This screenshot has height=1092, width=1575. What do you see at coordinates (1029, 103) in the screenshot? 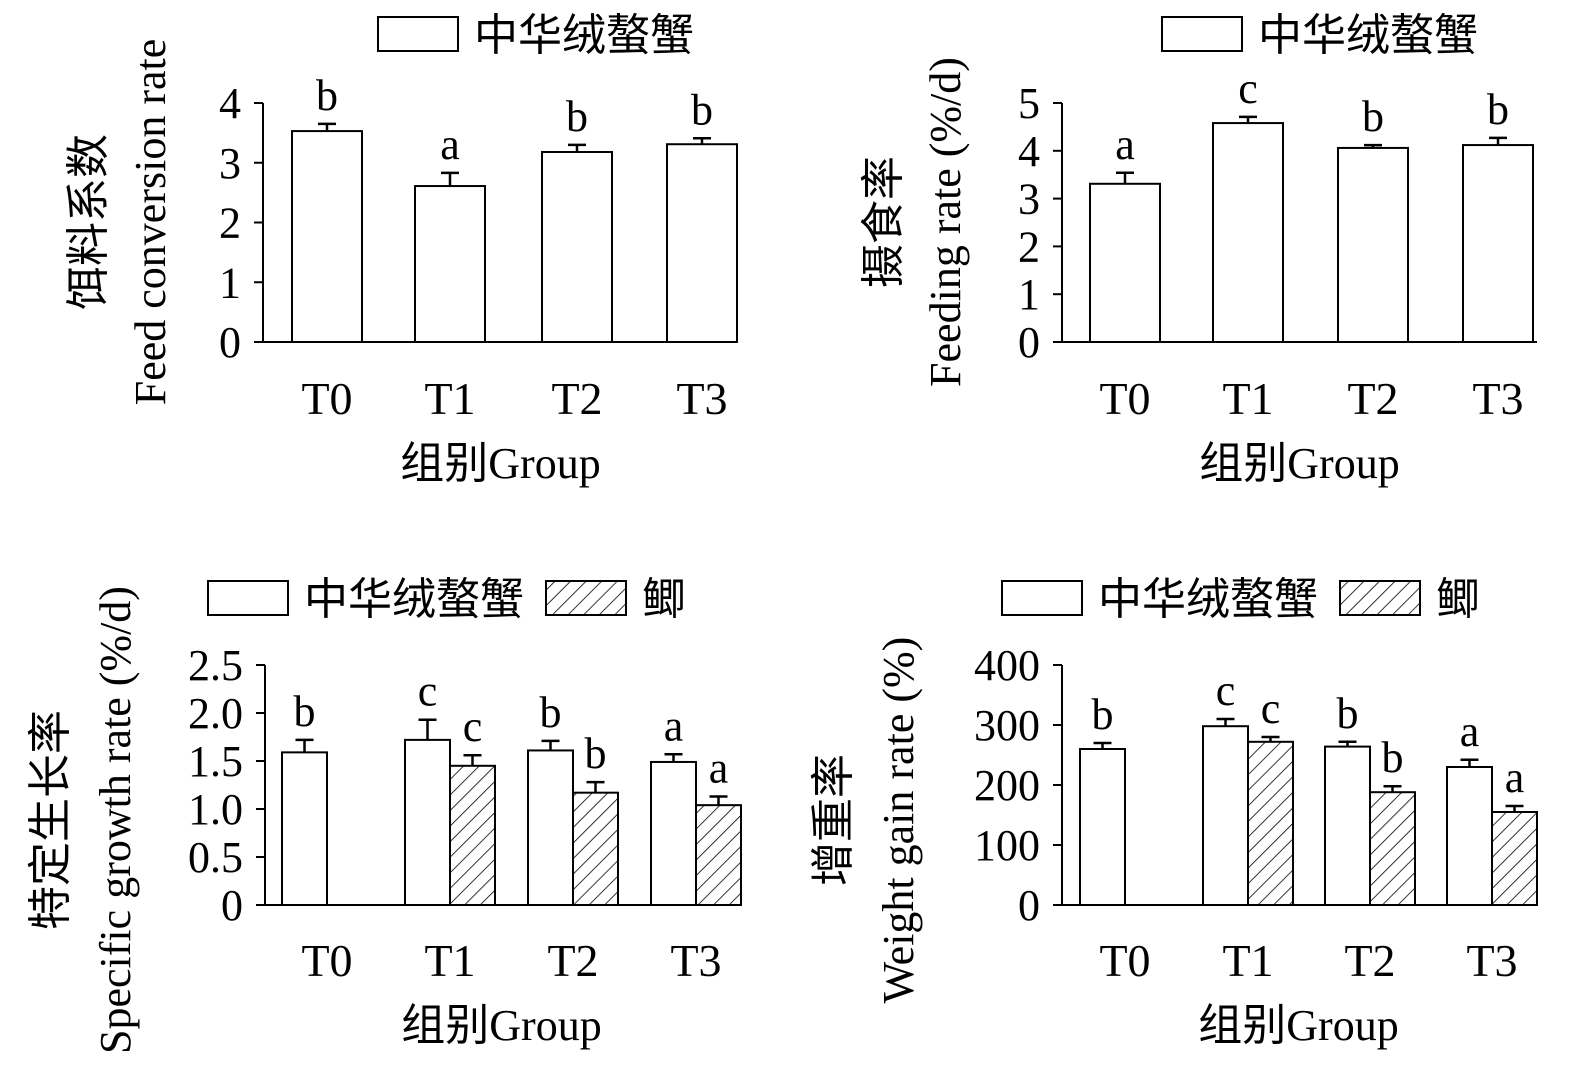
I see `y-tick-label: 5` at bounding box center [1029, 103].